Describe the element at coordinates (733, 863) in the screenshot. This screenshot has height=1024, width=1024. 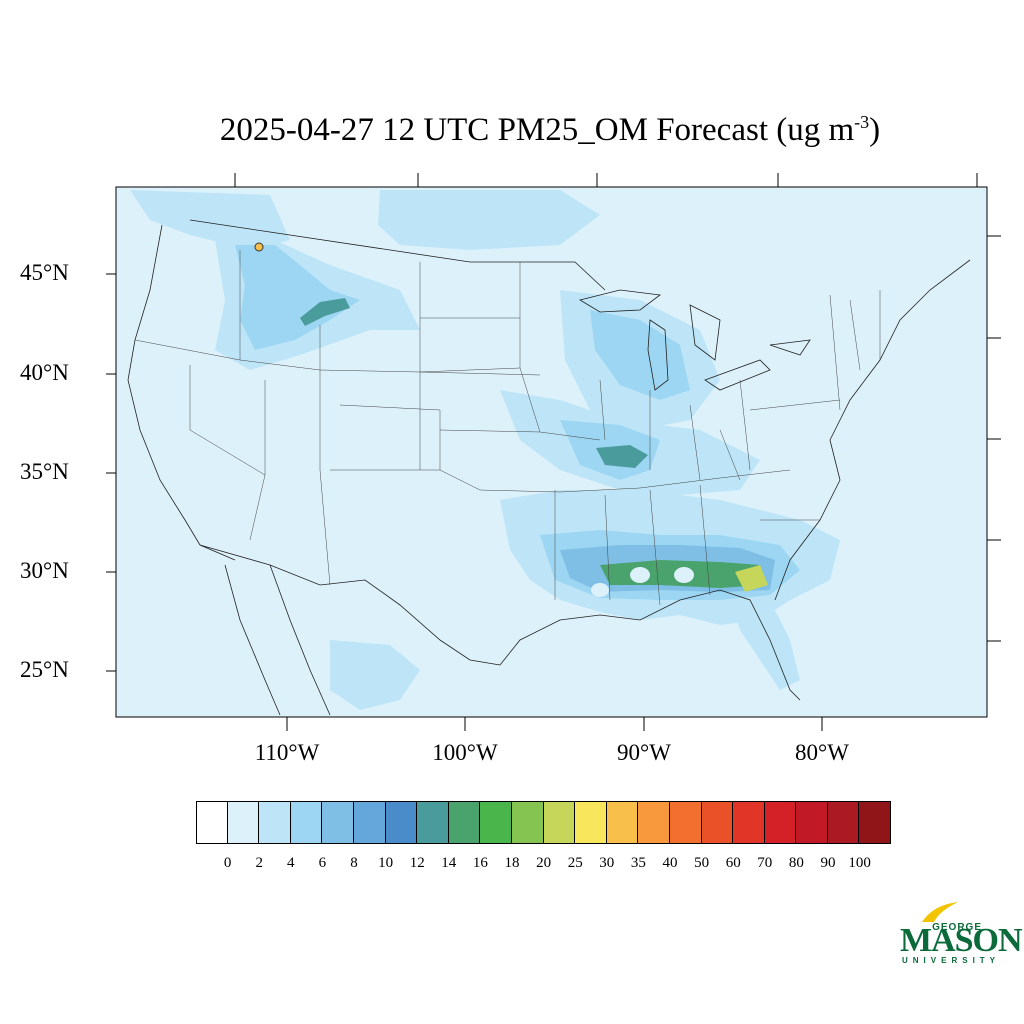
I see `colorbar-label: 60` at that location.